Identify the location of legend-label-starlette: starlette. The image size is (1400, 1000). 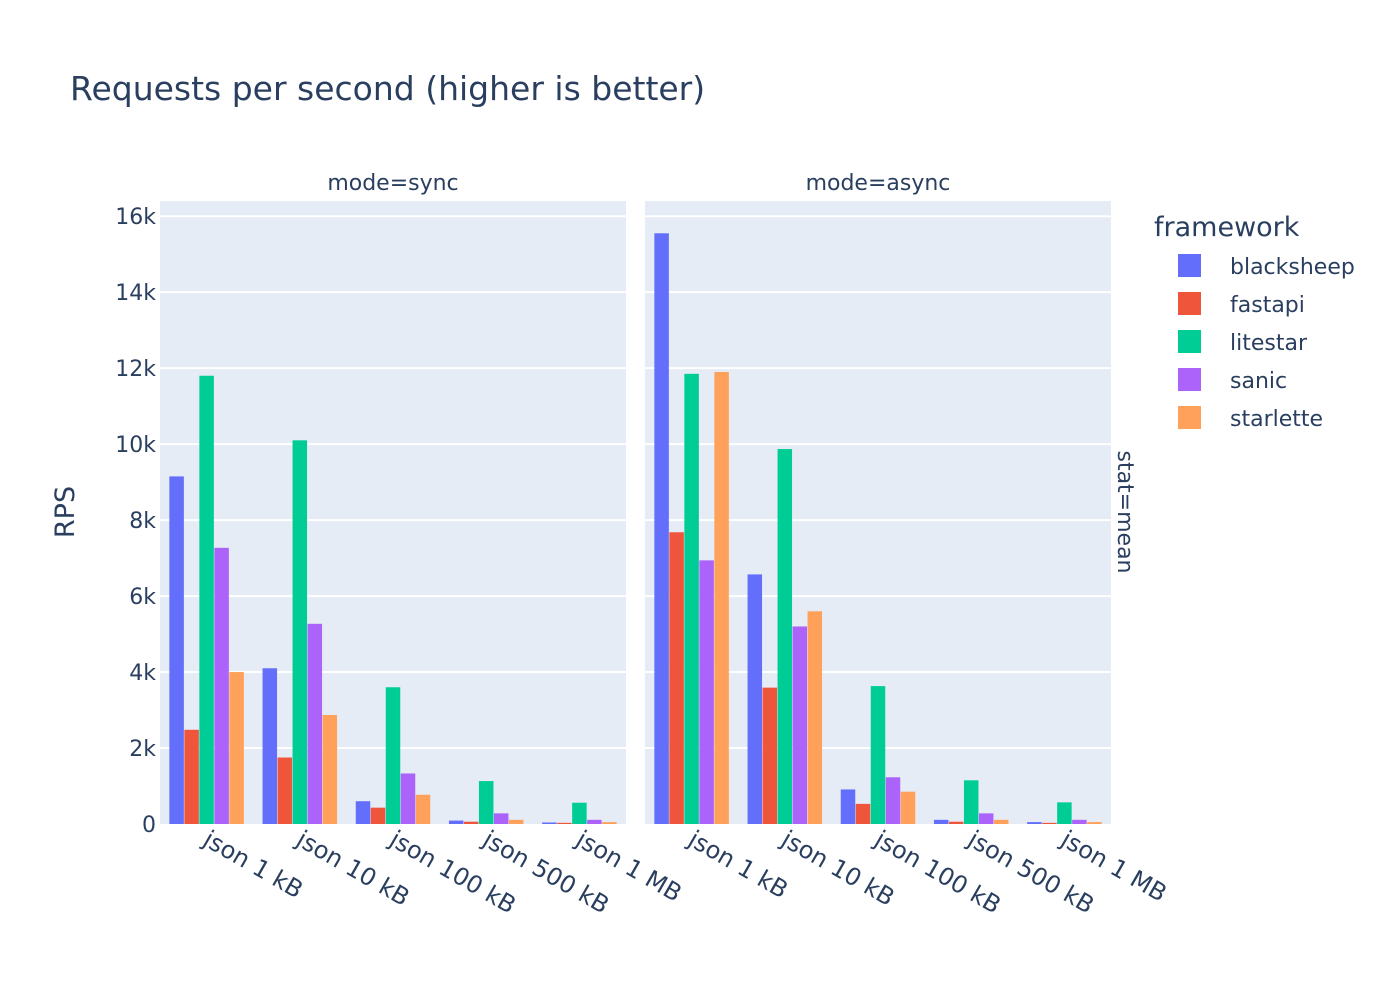
(1276, 419).